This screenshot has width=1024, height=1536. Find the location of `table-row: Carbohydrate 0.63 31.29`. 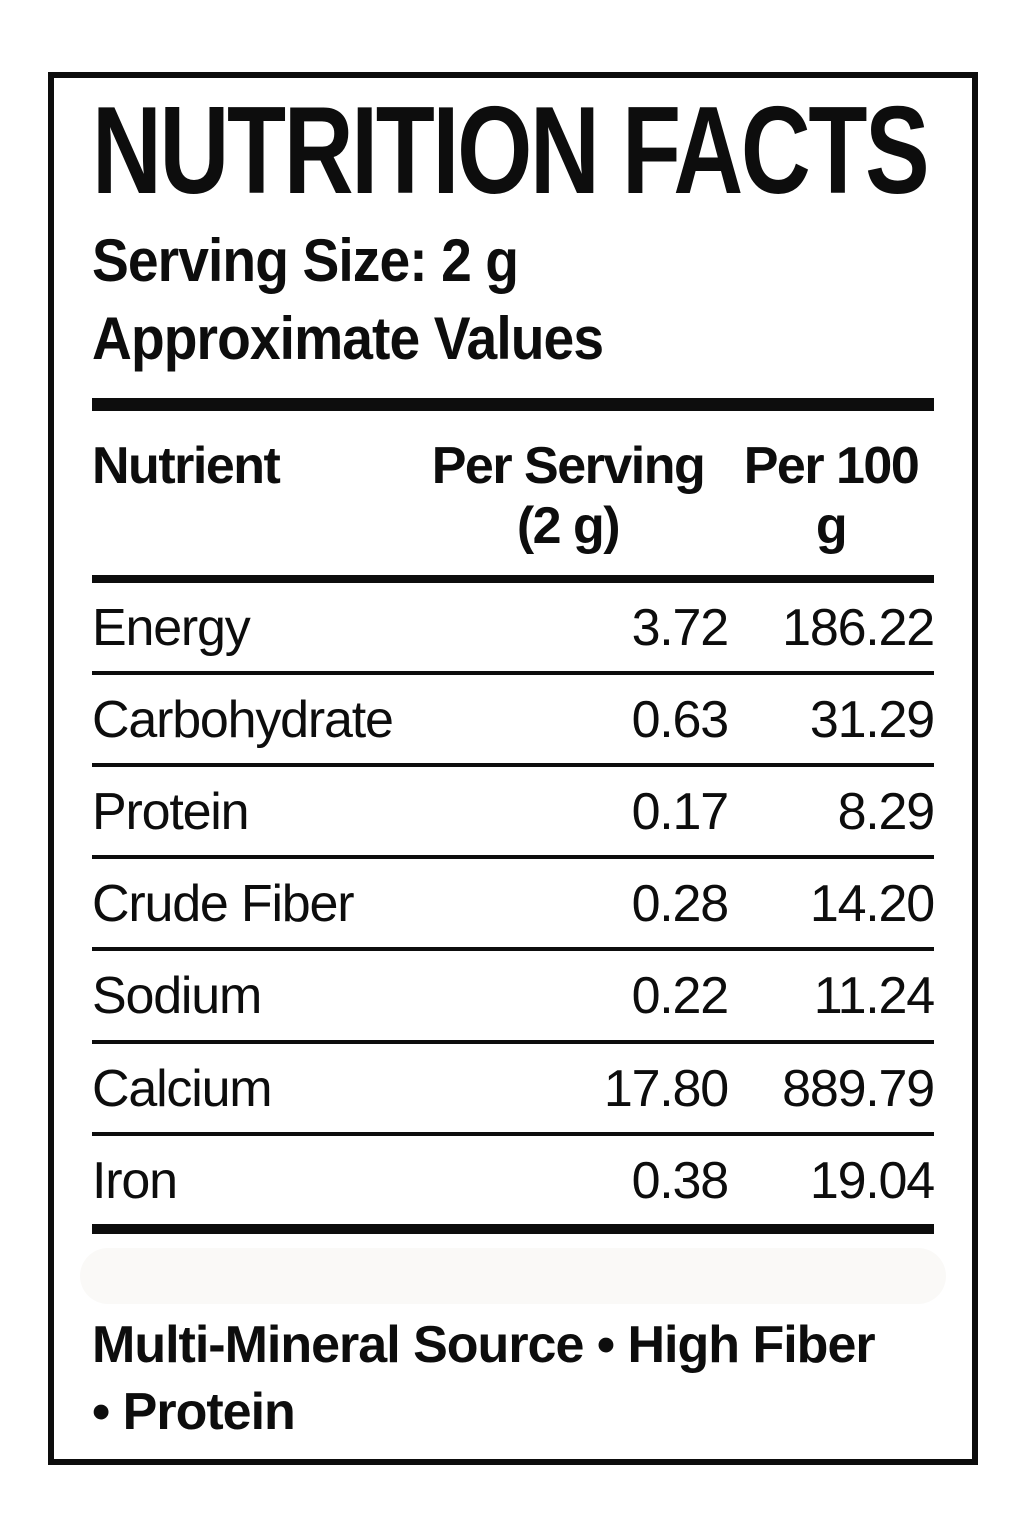

table-row: Carbohydrate 0.63 31.29 is located at coordinates (513, 720).